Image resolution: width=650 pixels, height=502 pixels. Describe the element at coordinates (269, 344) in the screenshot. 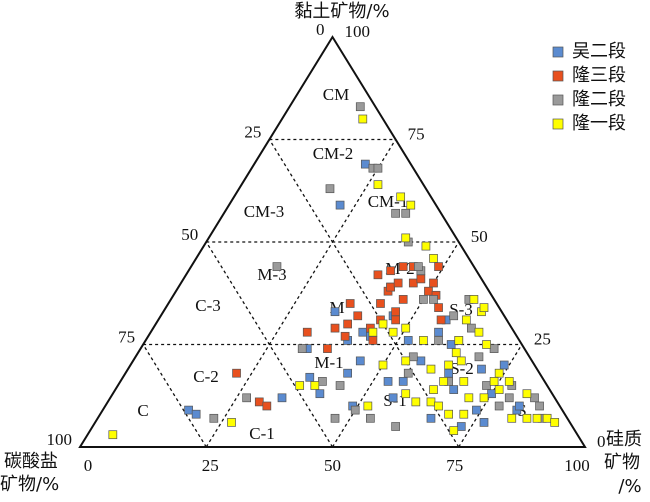

I see `grid-line` at that location.